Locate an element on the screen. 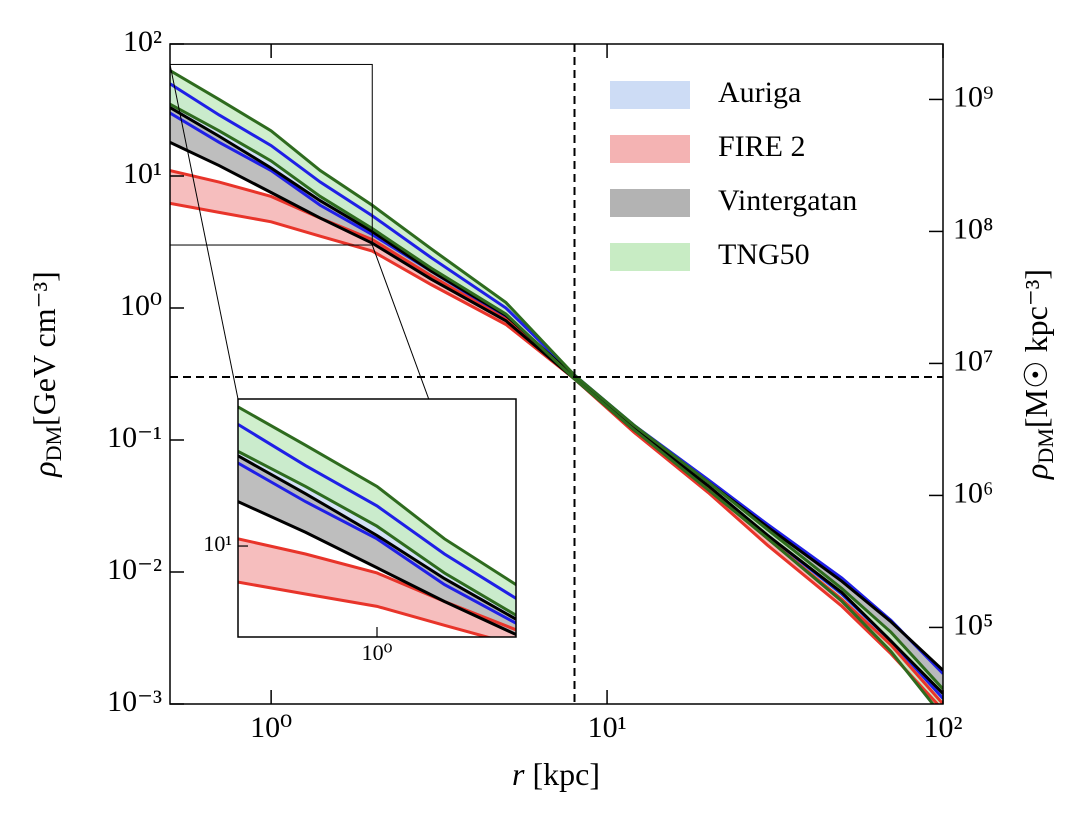 The width and height of the screenshot is (1074, 818). y-tick-label: 10⁻² is located at coordinates (134, 569).